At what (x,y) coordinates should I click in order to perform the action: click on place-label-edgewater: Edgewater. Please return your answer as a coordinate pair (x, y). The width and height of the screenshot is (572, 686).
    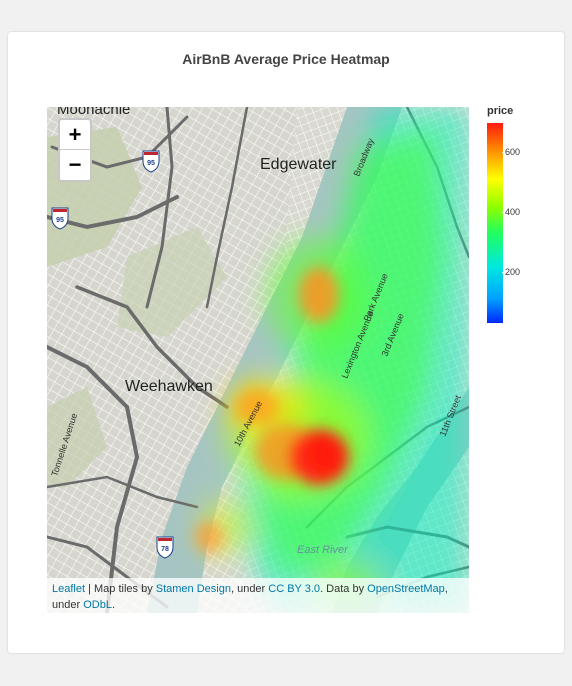
    Looking at the image, I should click on (298, 164).